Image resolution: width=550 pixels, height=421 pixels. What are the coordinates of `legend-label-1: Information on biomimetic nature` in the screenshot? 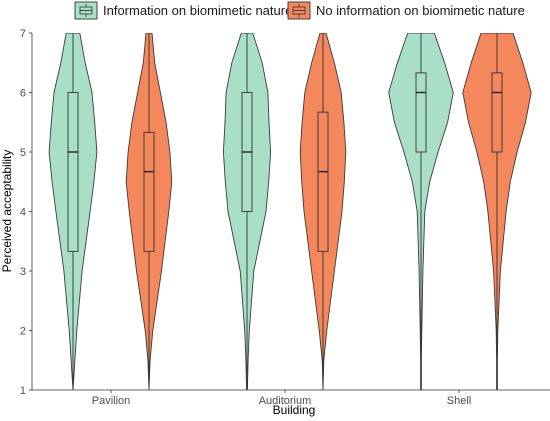 It's located at (197, 10).